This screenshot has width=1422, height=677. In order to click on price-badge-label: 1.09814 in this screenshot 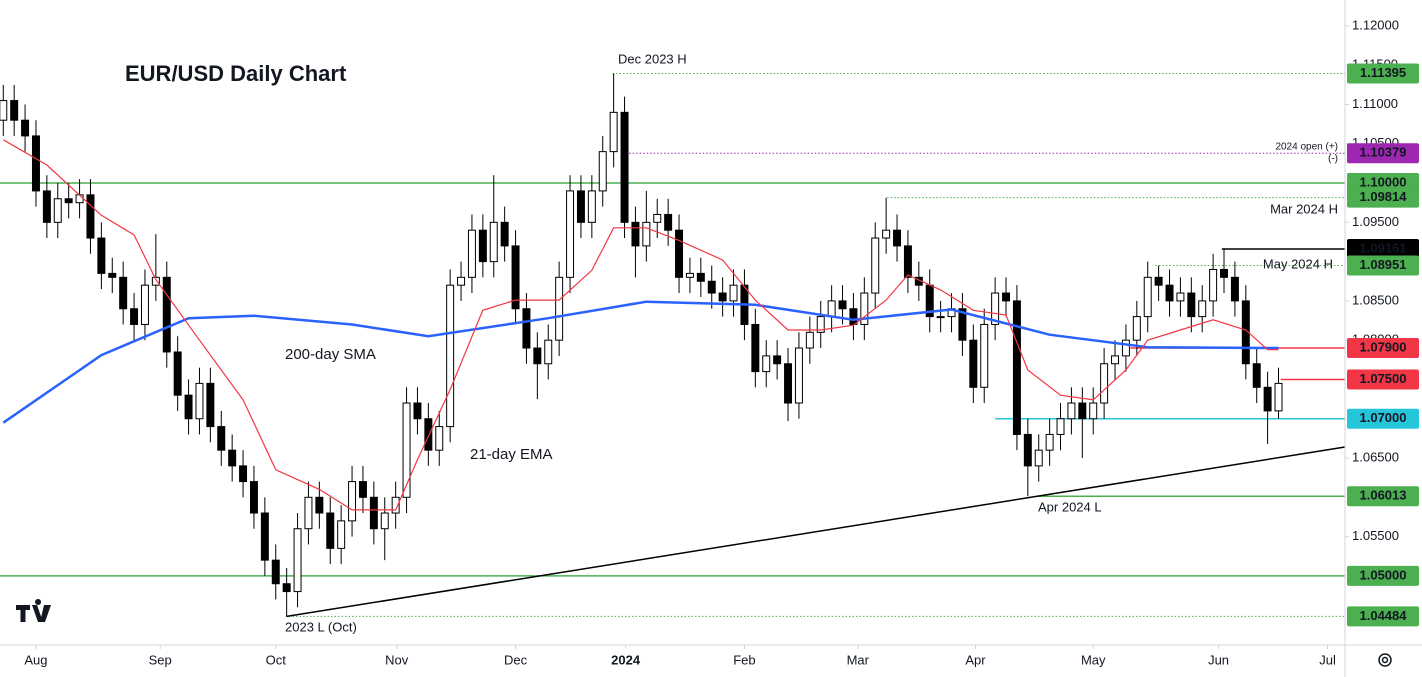, I will do `click(1384, 196)`.